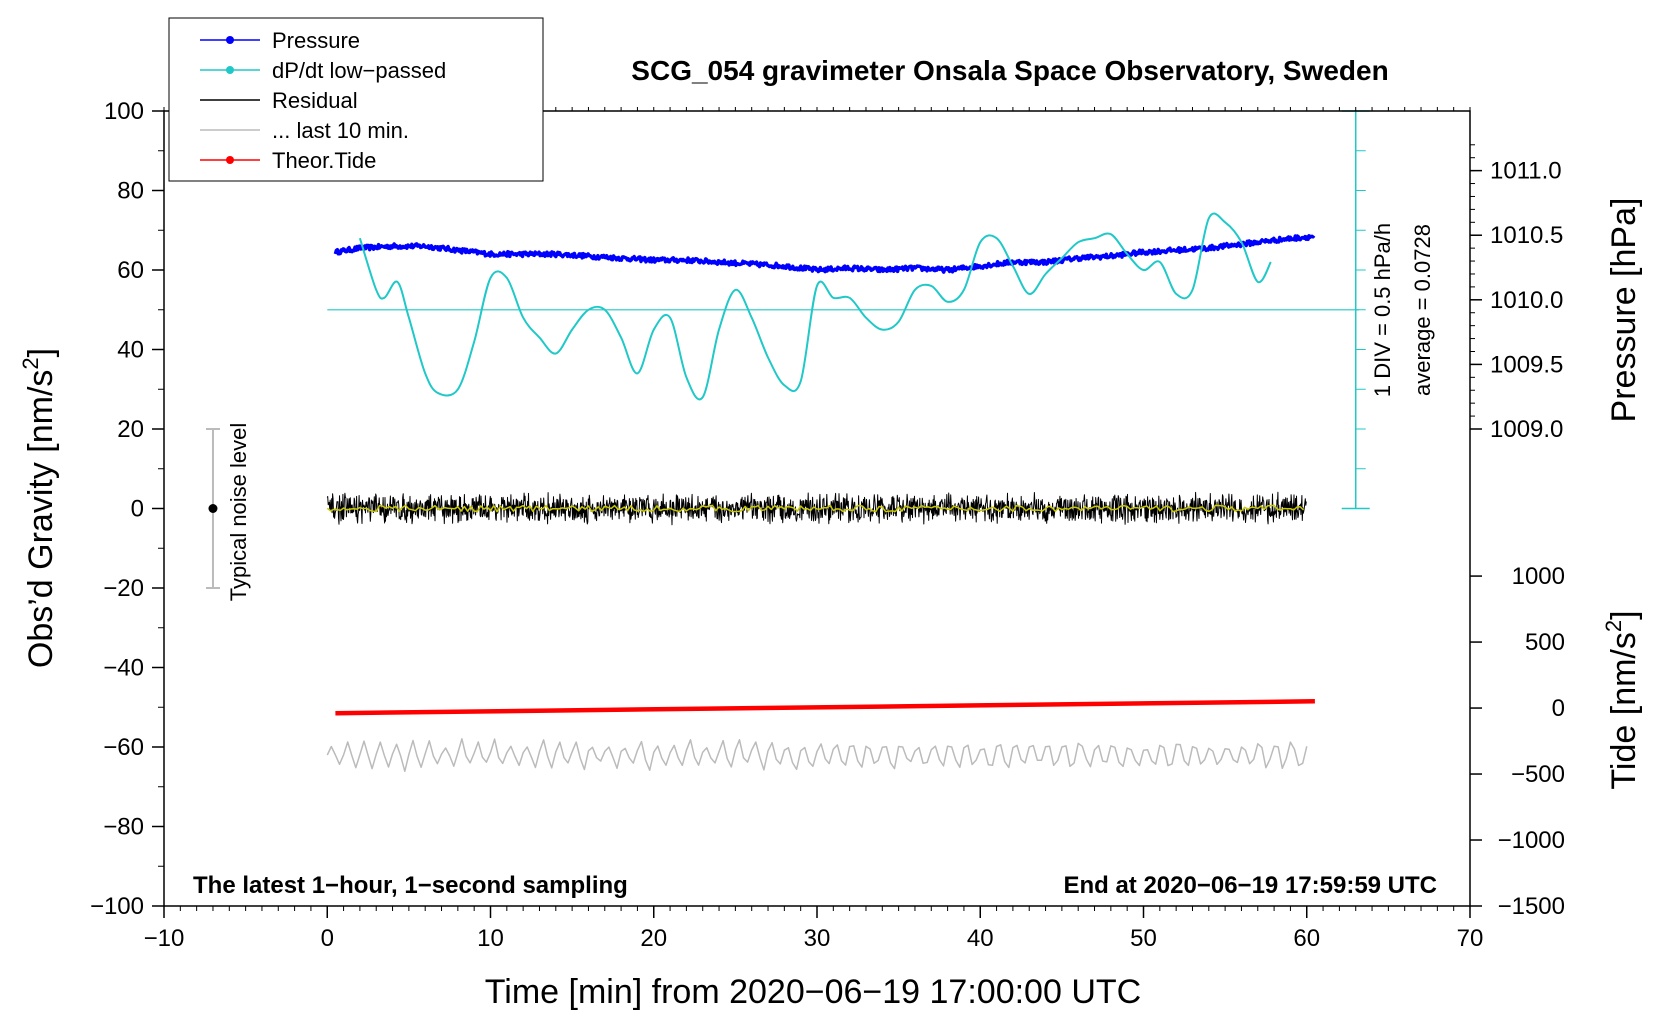 The image size is (1660, 1020). I want to click on y-axis-title-pressure: Pressure [hPa], so click(1624, 310).